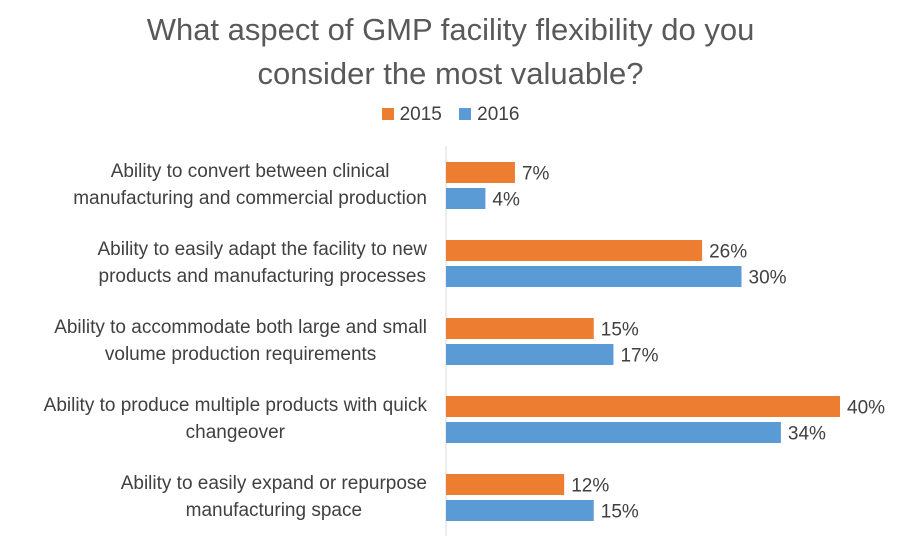 This screenshot has width=901, height=546. What do you see at coordinates (768, 278) in the screenshot?
I see `data-label-2016-1: 30%` at bounding box center [768, 278].